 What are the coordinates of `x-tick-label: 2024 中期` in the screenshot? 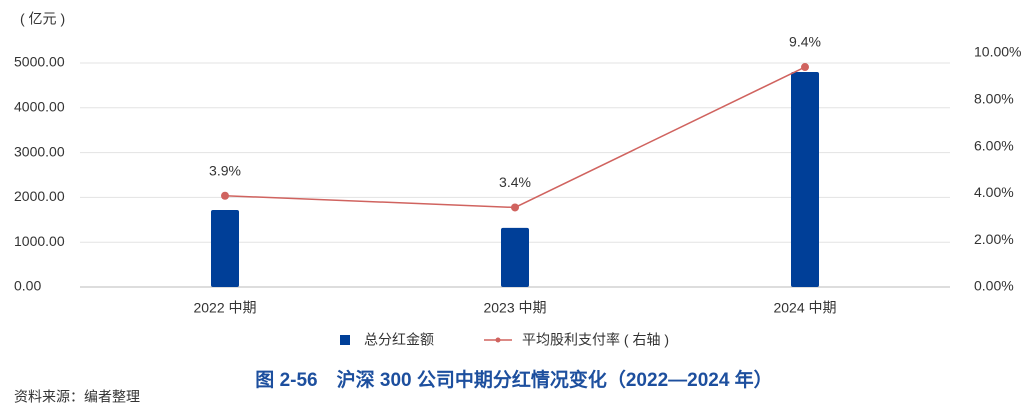 It's located at (804, 308).